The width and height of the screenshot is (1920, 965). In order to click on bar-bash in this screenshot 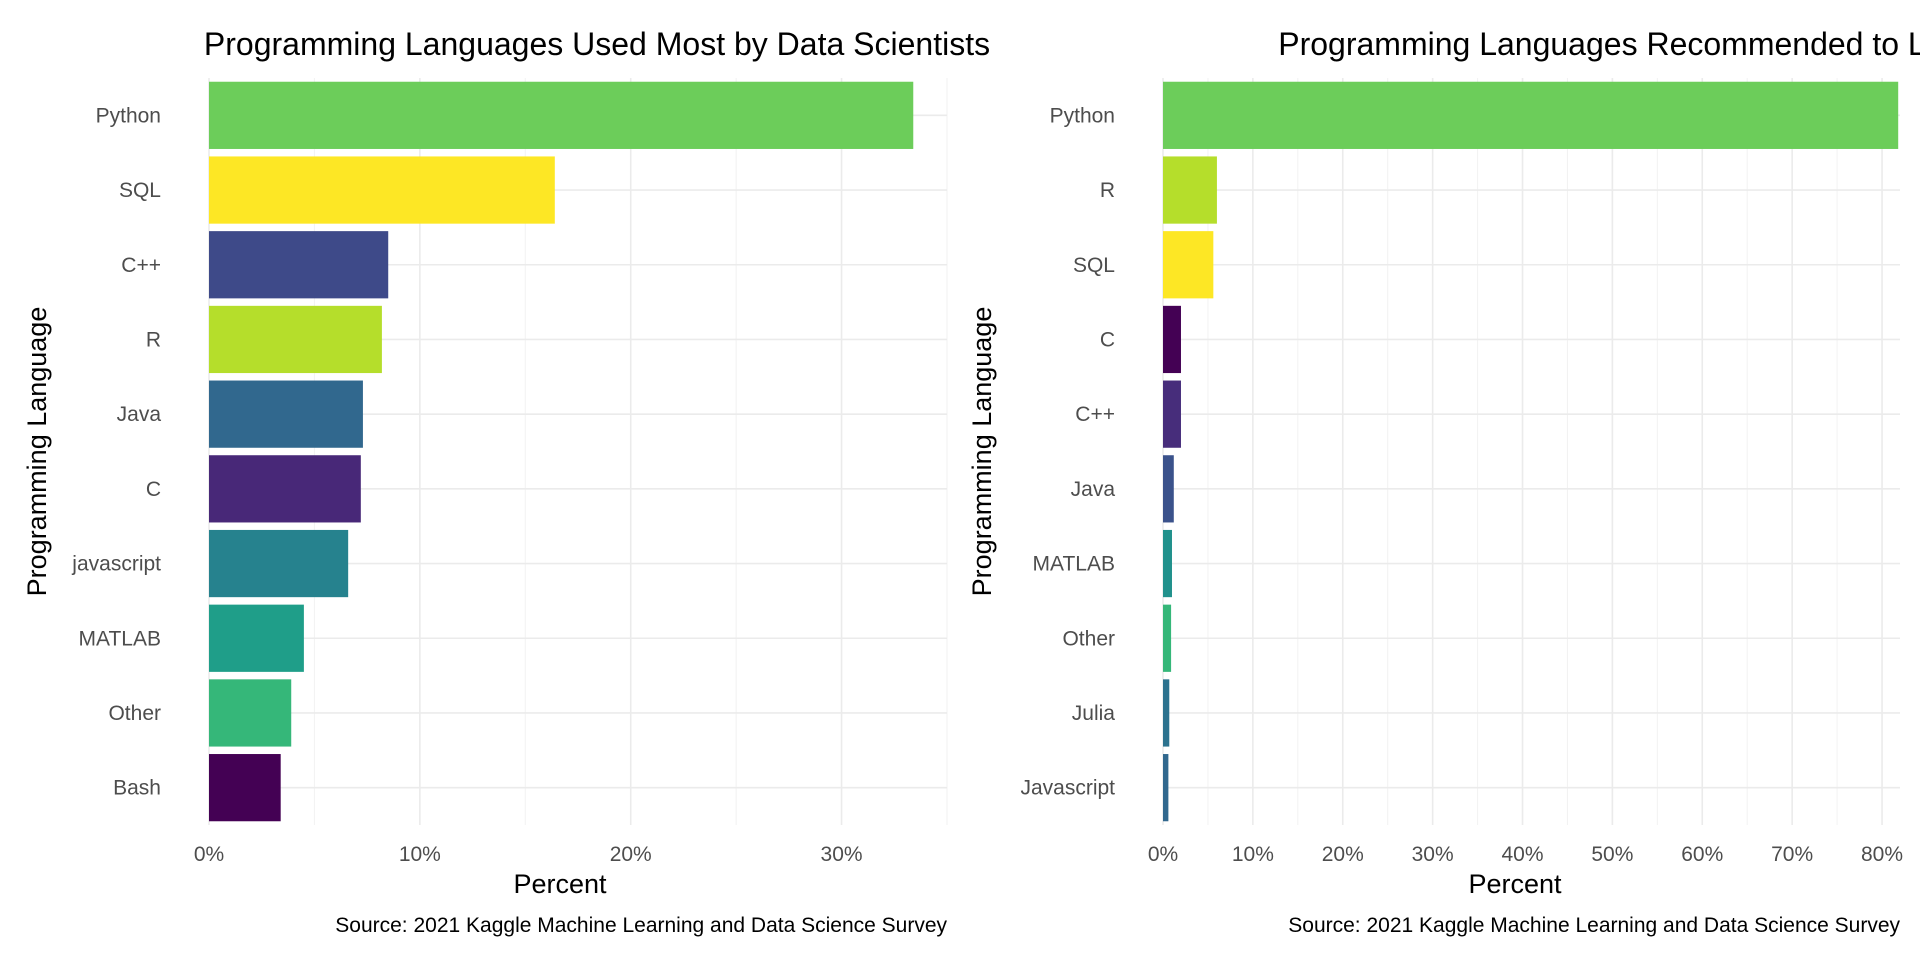, I will do `click(245, 788)`.